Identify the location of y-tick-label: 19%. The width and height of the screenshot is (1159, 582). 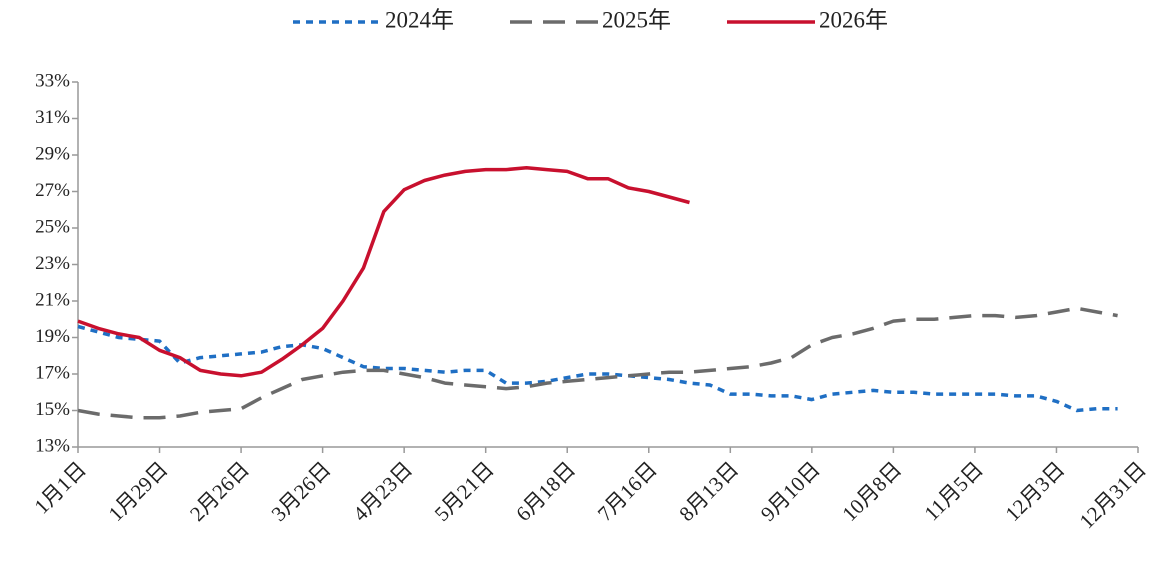
(52, 336).